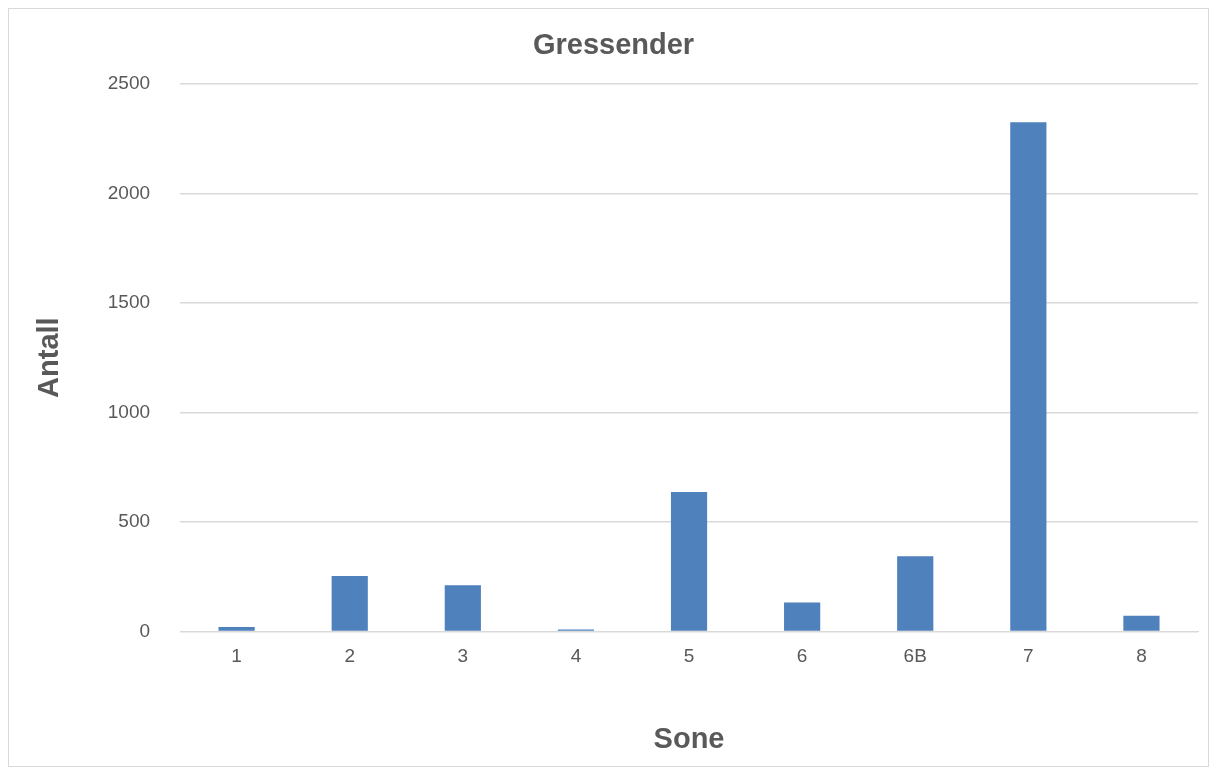 This screenshot has width=1215, height=773. Describe the element at coordinates (129, 83) in the screenshot. I see `y-tick-label: 2500` at that location.